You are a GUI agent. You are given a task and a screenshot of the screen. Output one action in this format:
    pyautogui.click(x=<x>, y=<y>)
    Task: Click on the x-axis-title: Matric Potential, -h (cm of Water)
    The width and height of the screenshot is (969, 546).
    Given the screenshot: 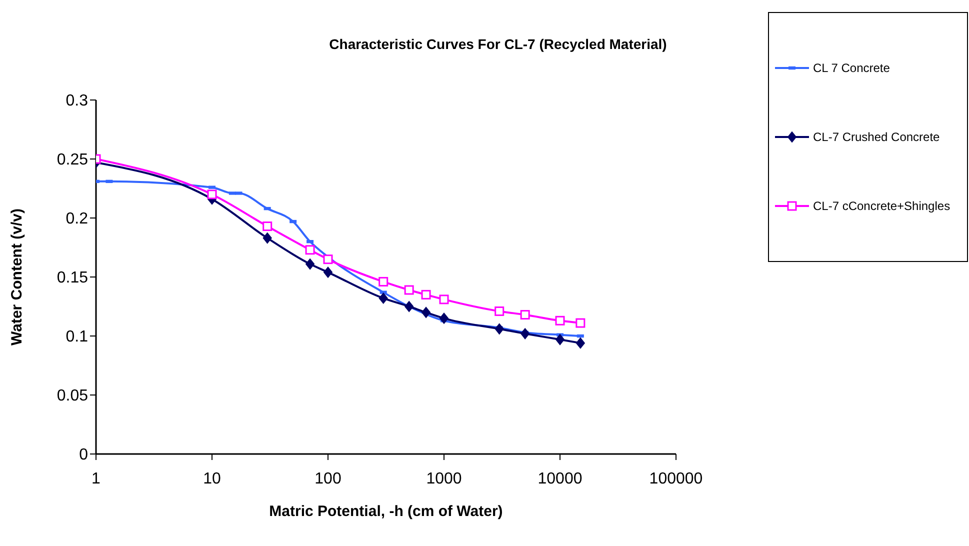 What is the action you would take?
    pyautogui.click(x=386, y=511)
    